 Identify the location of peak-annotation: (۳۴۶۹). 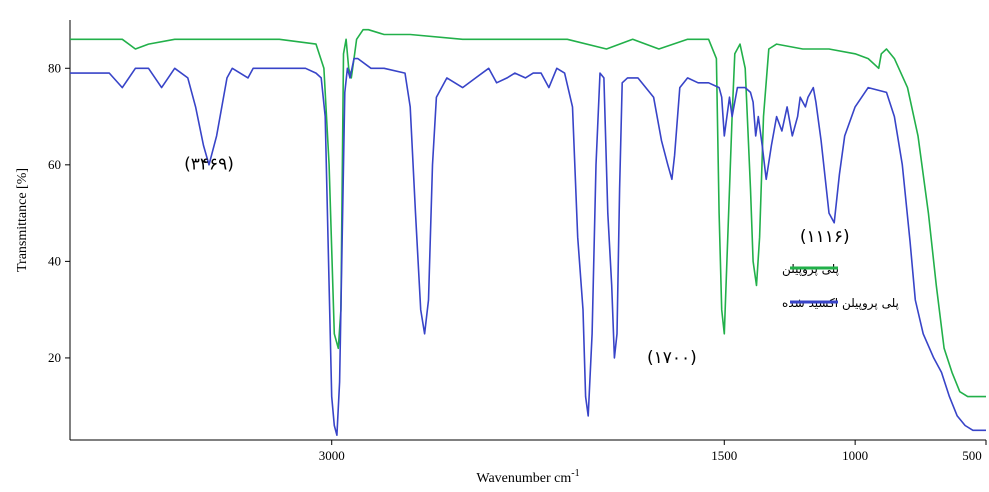
(209, 165).